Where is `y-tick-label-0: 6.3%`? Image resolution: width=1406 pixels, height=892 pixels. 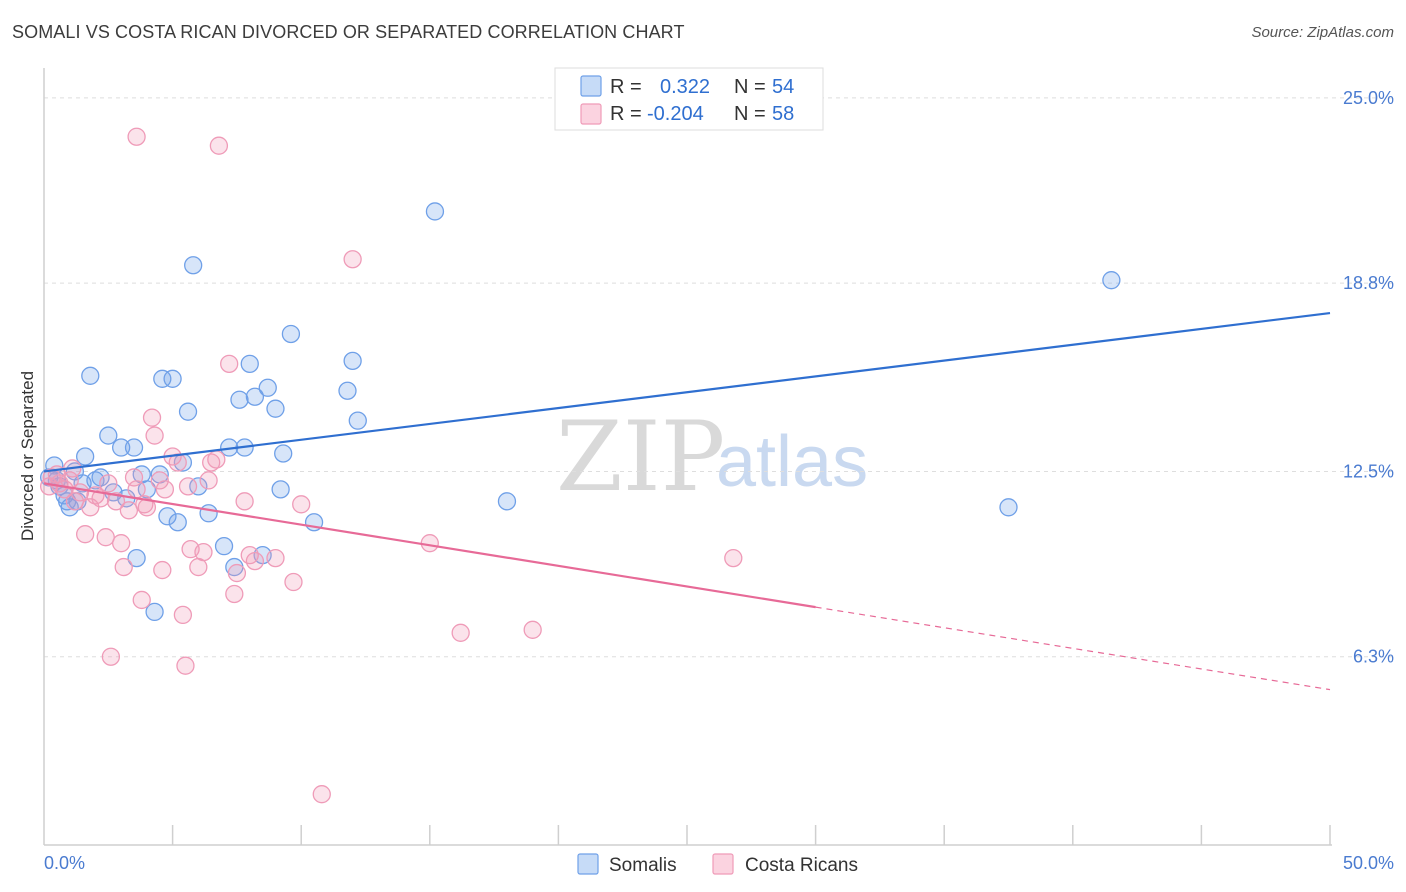 y-tick-label-0: 6.3% is located at coordinates (1373, 657).